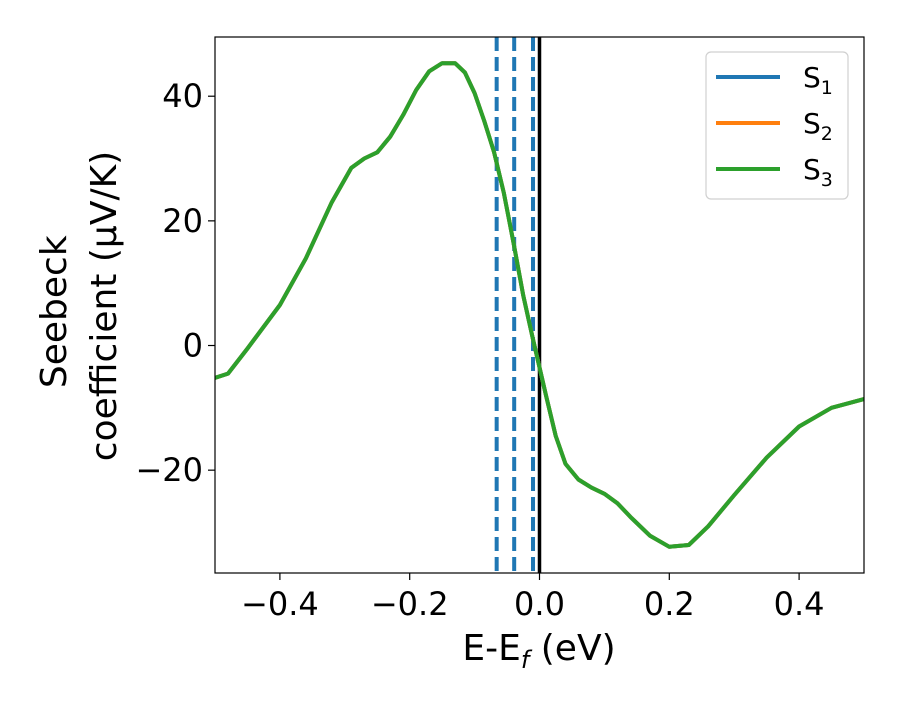  Describe the element at coordinates (669, 604) in the screenshot. I see `x-tick-label: 0.2` at that location.